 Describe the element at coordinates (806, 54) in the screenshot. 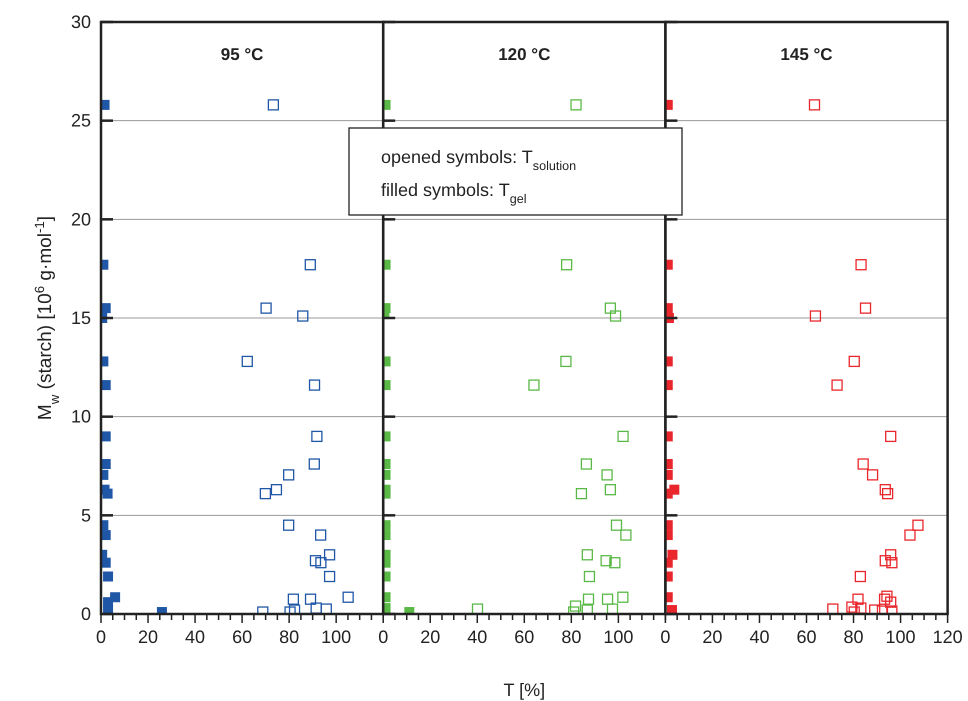

I see `text: 145 °C` at that location.